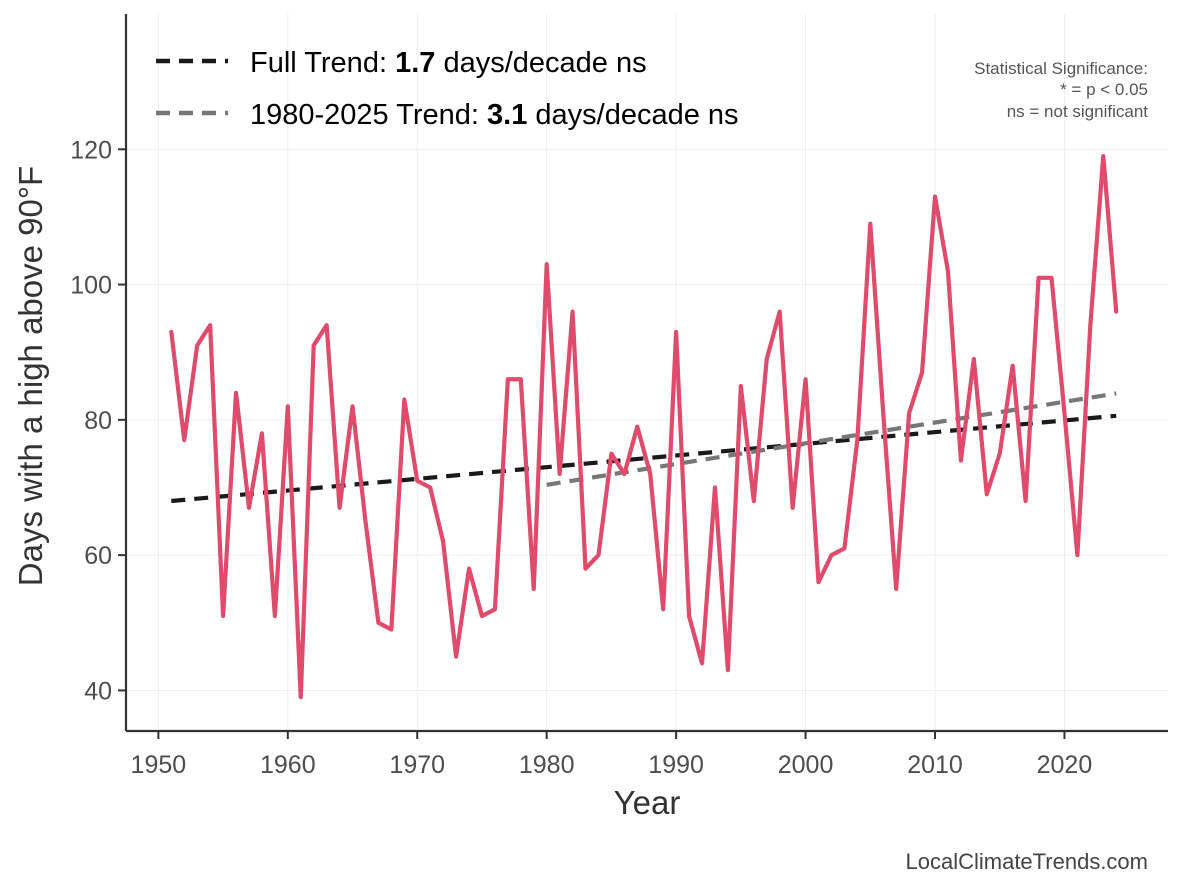  What do you see at coordinates (1078, 111) in the screenshot?
I see `significance-ns: ns = not significant` at bounding box center [1078, 111].